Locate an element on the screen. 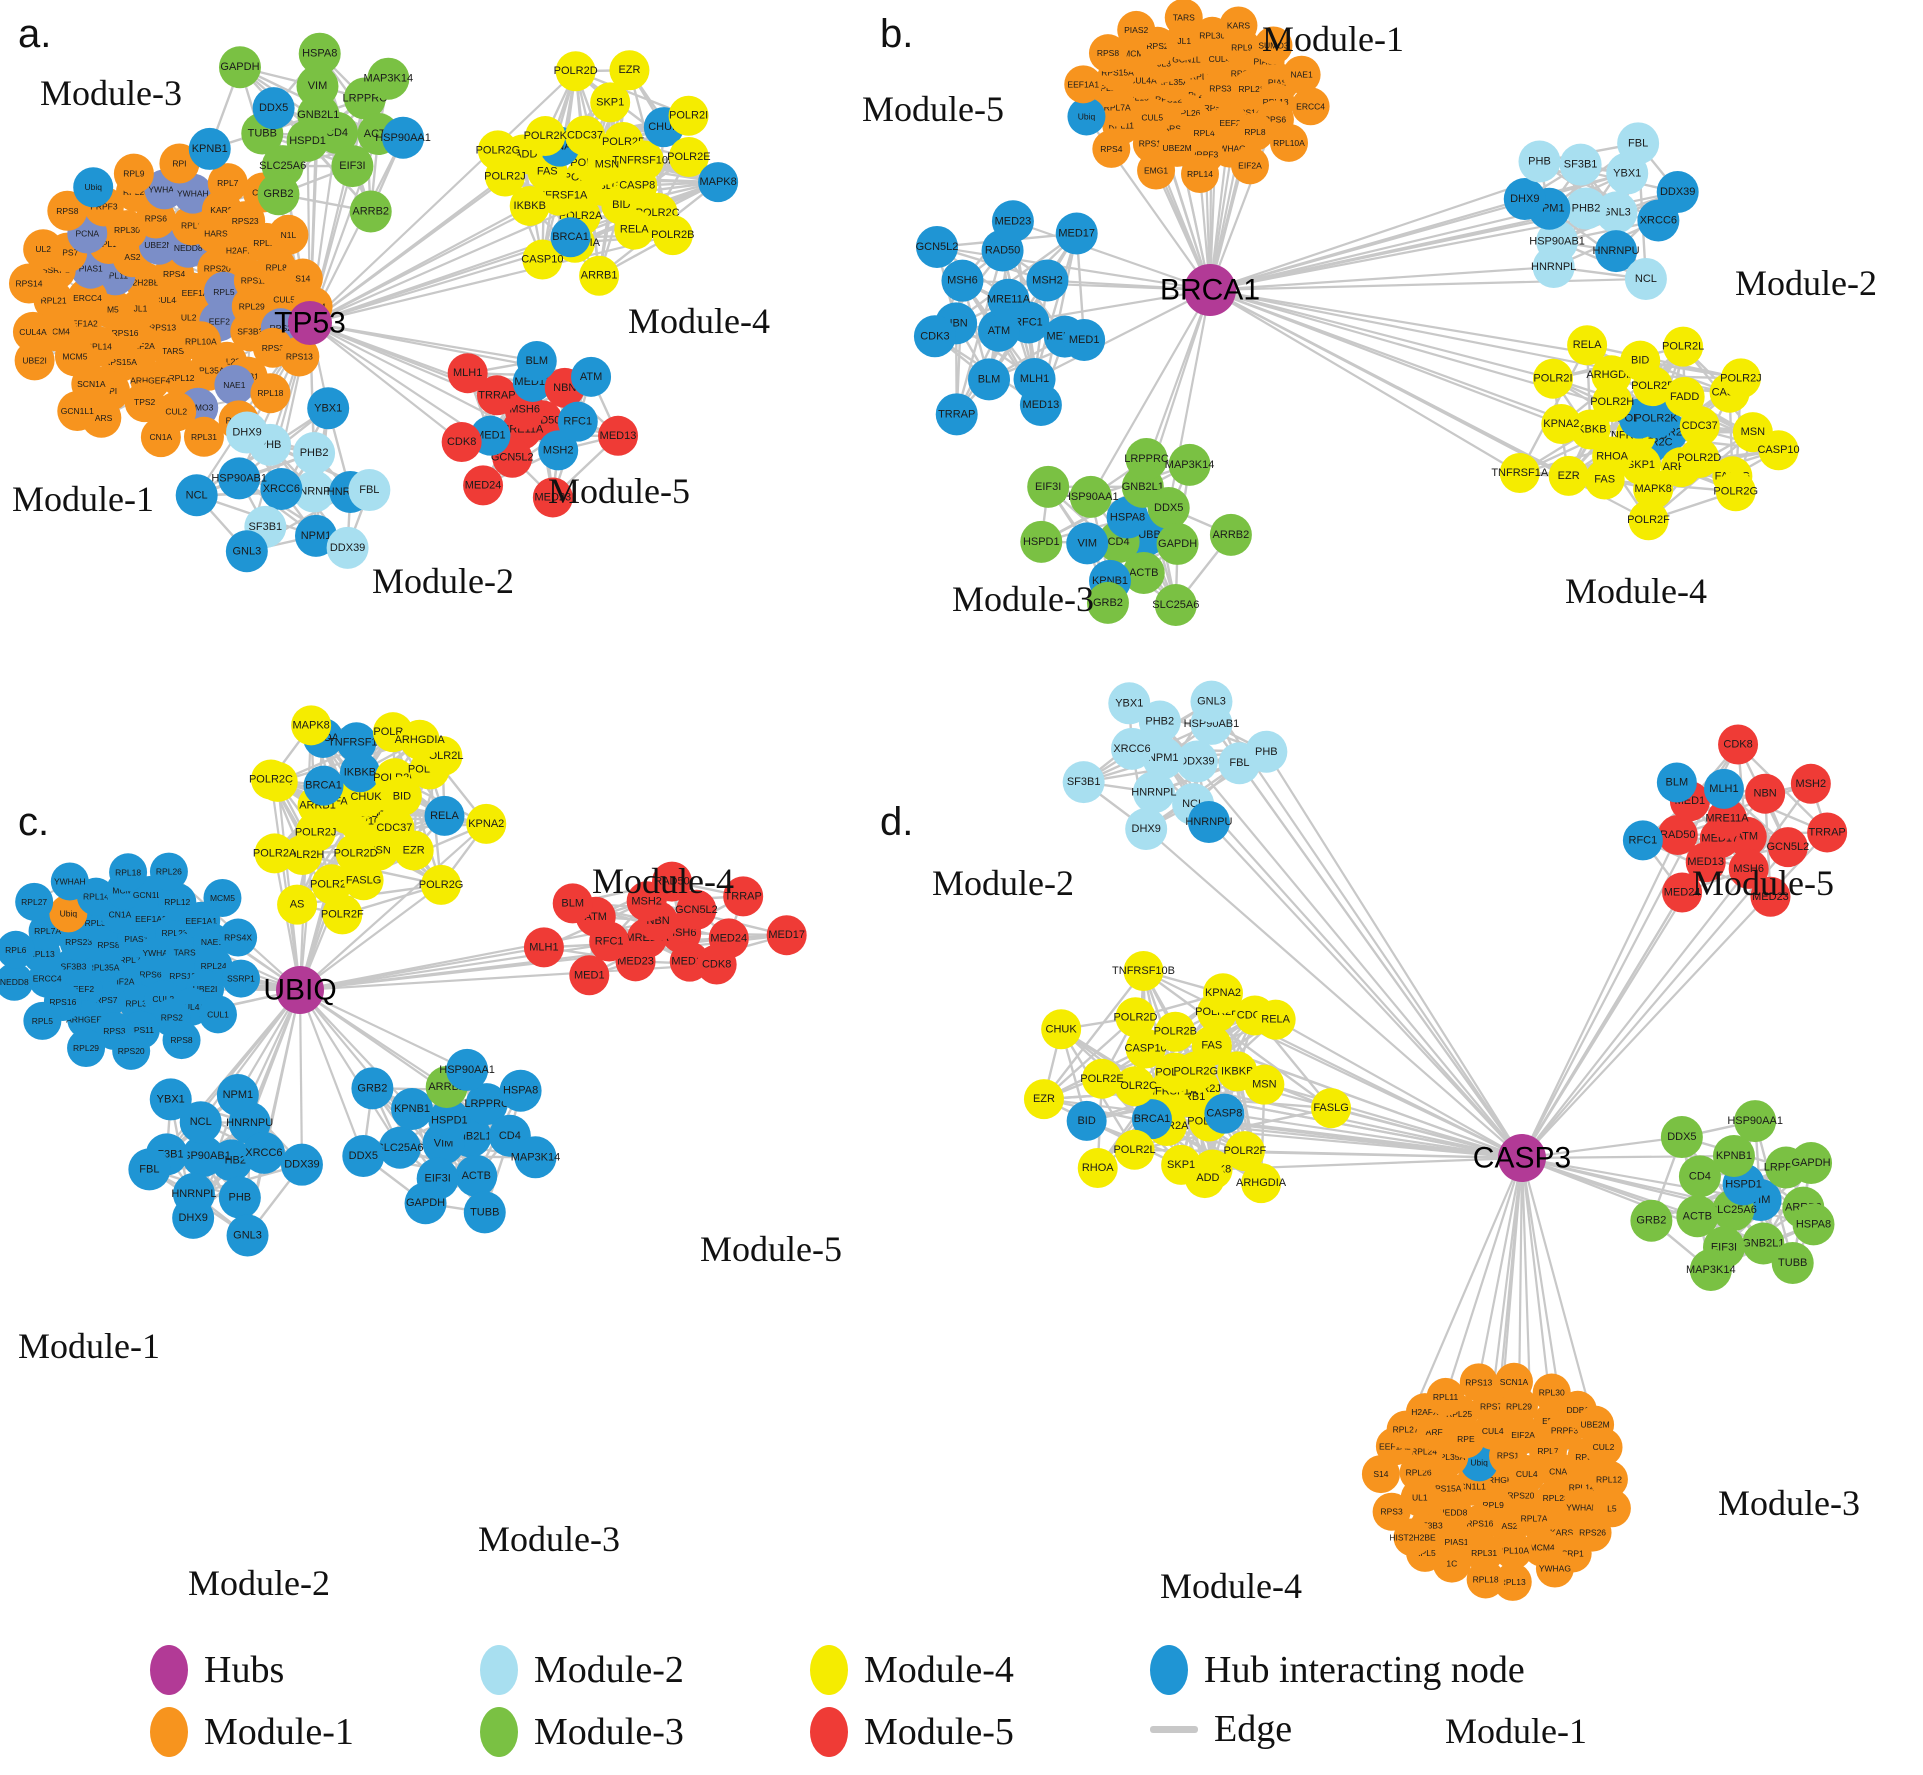 This screenshot has height=1775, width=1923. network-node: RHOA is located at coordinates (615, 180).